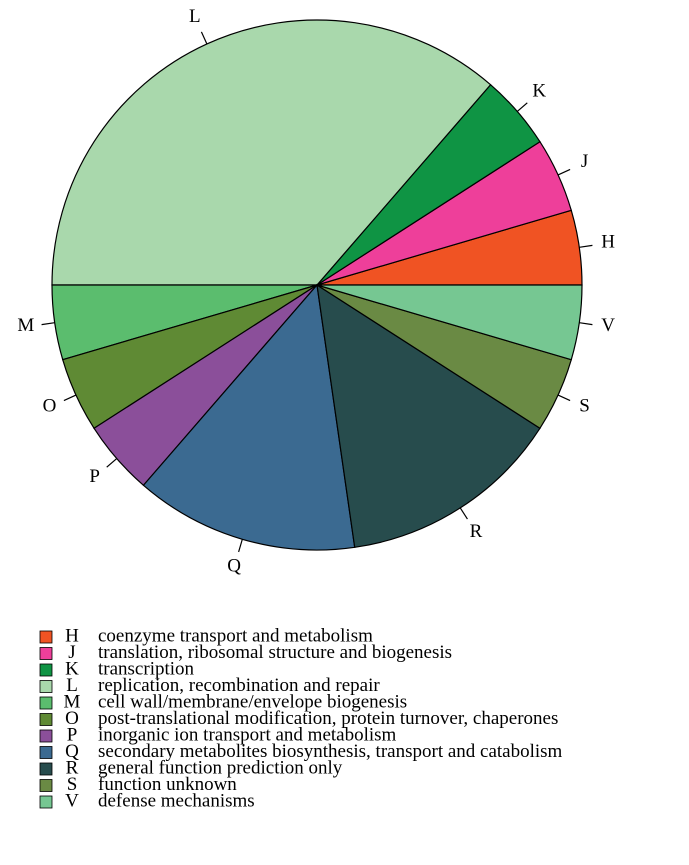  I want to click on legend-key: P, so click(72, 734).